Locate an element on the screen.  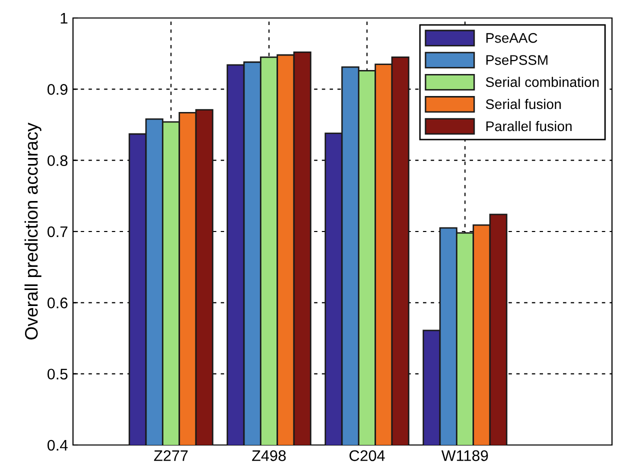
y-axis-title: Overall prediction accuracy is located at coordinates (33, 231).